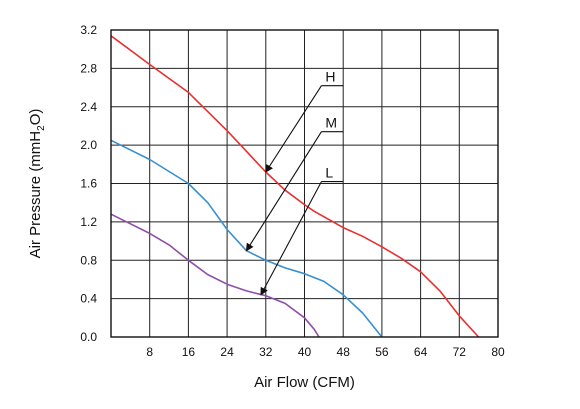 This screenshot has width=580, height=409. Describe the element at coordinates (35, 195) in the screenshot. I see `y-axis-label-main: Air Pressure (mmH` at that location.